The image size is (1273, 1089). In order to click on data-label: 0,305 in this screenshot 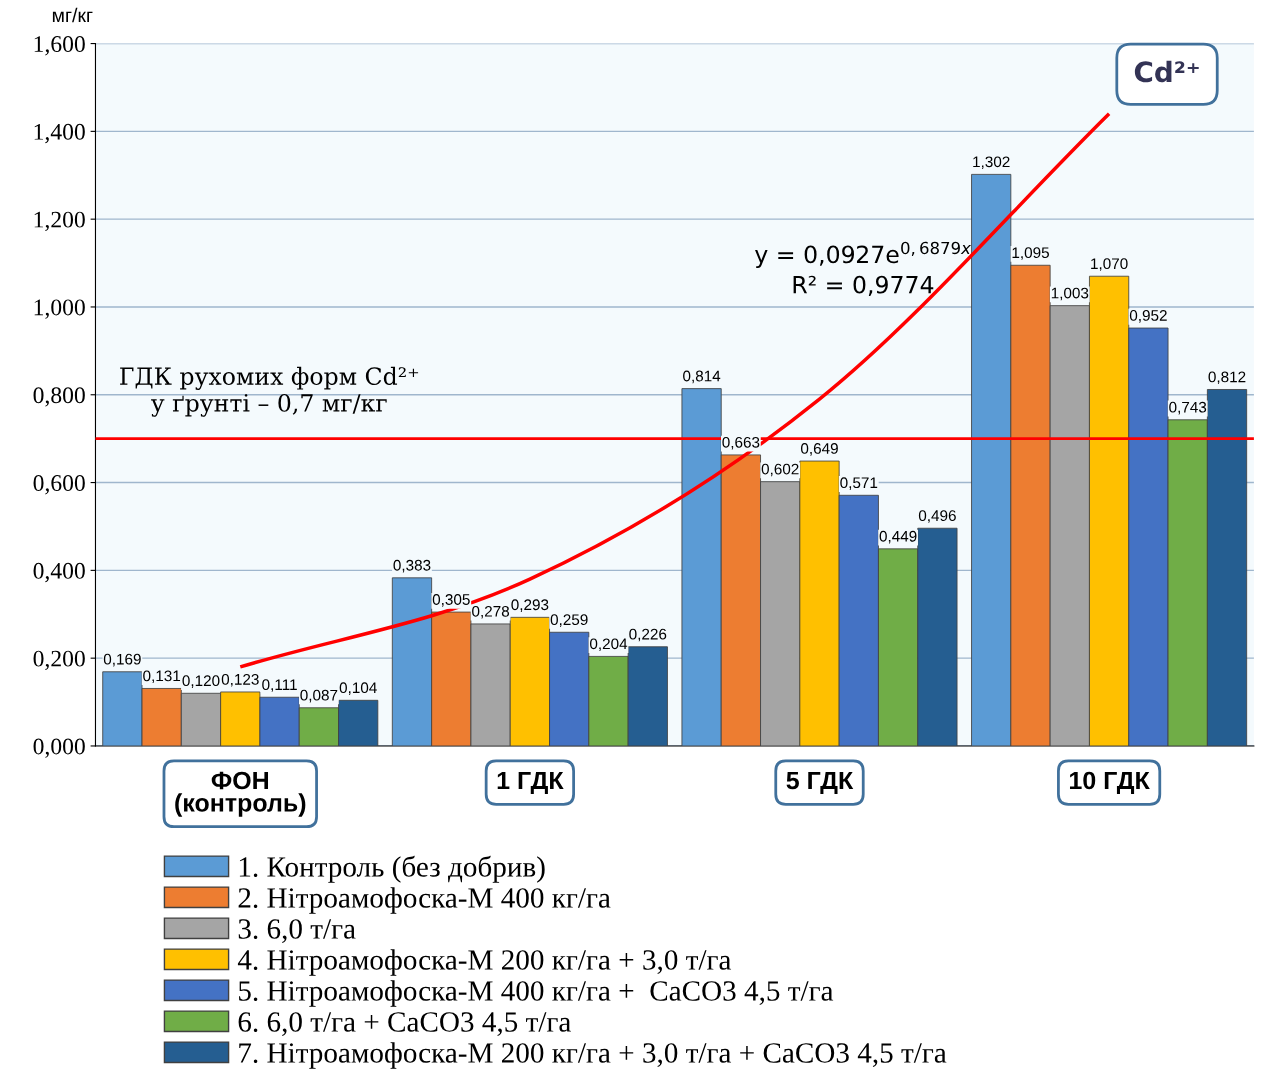, I will do `click(451, 600)`.